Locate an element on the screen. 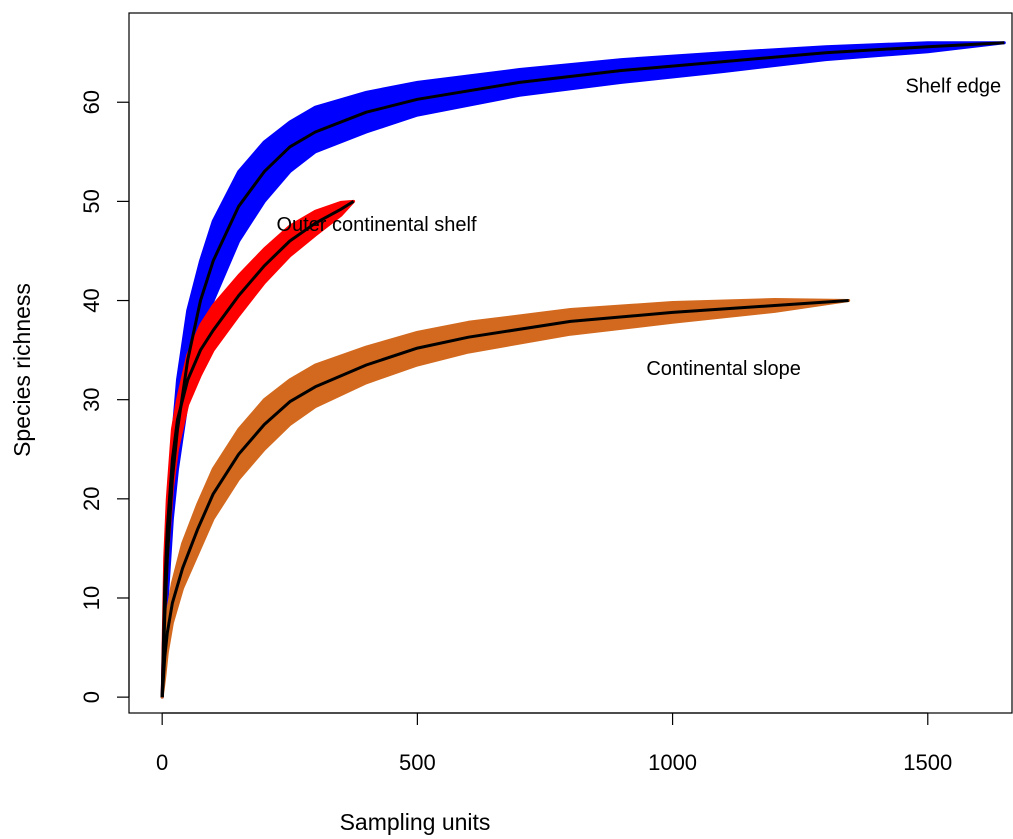  y-axis-label: Species richness is located at coordinates (22, 370).